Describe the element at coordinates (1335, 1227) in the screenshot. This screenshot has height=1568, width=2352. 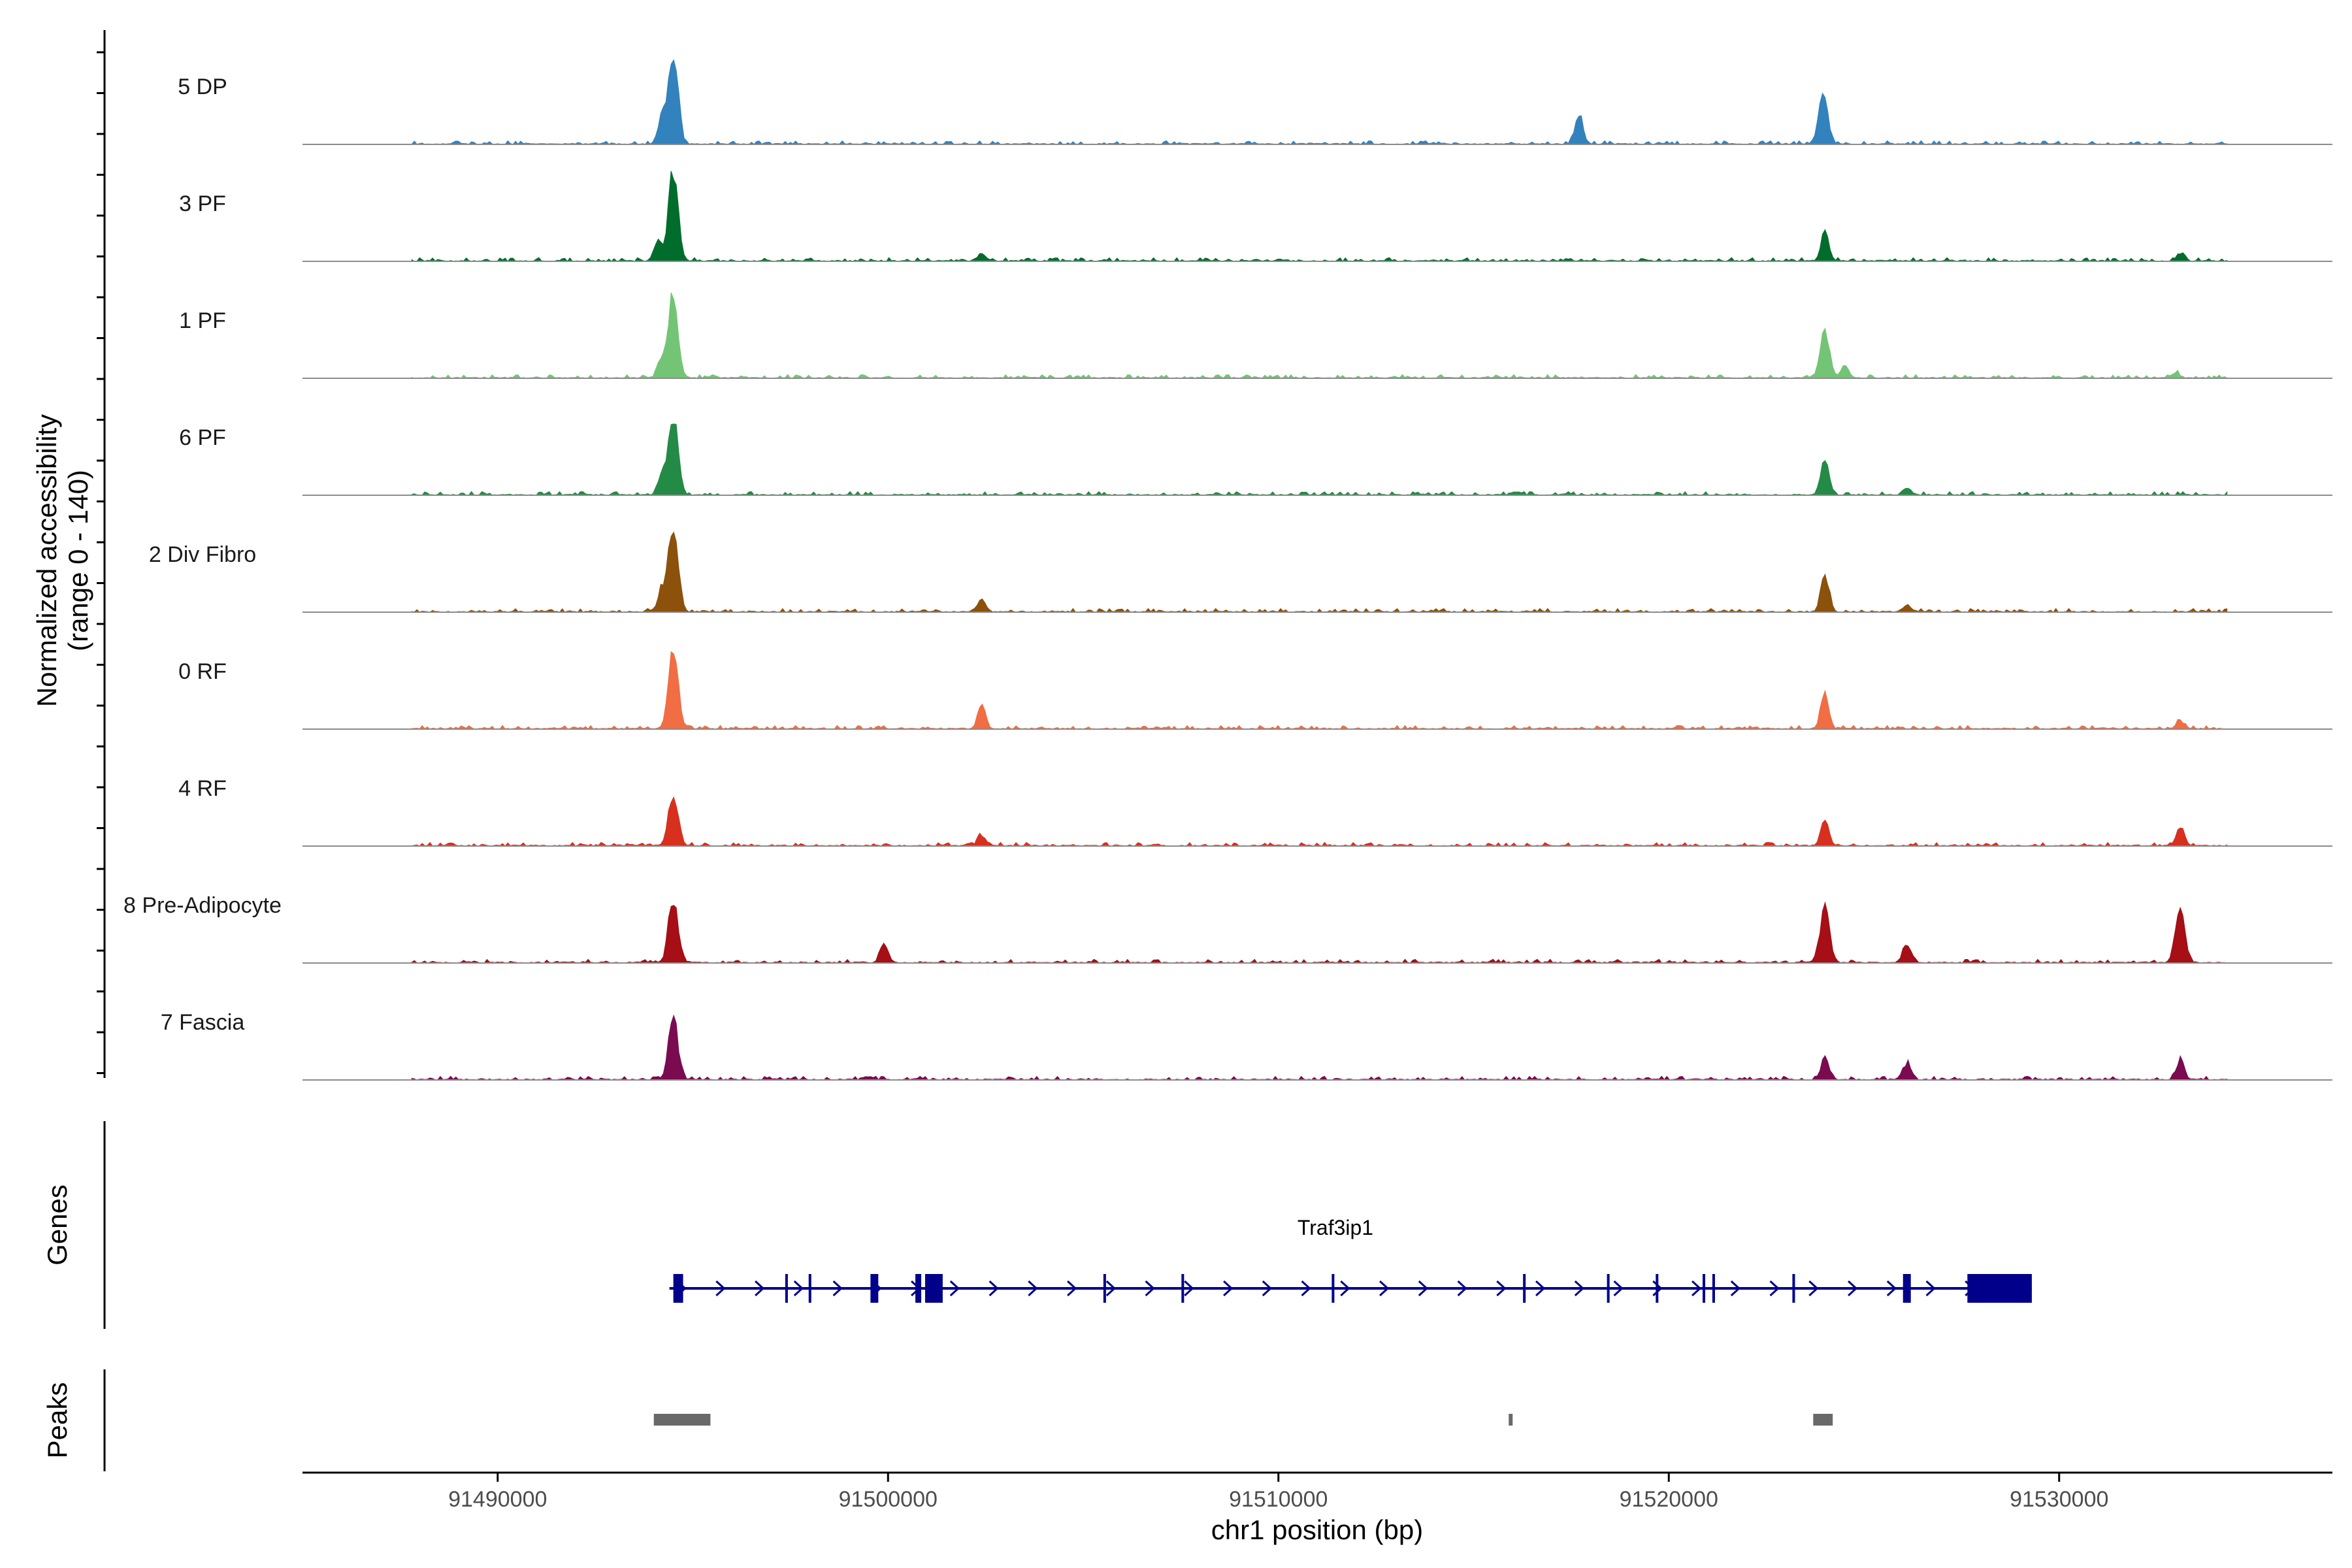
I see `gene-name-traf3ip1: Traf3ip1` at that location.